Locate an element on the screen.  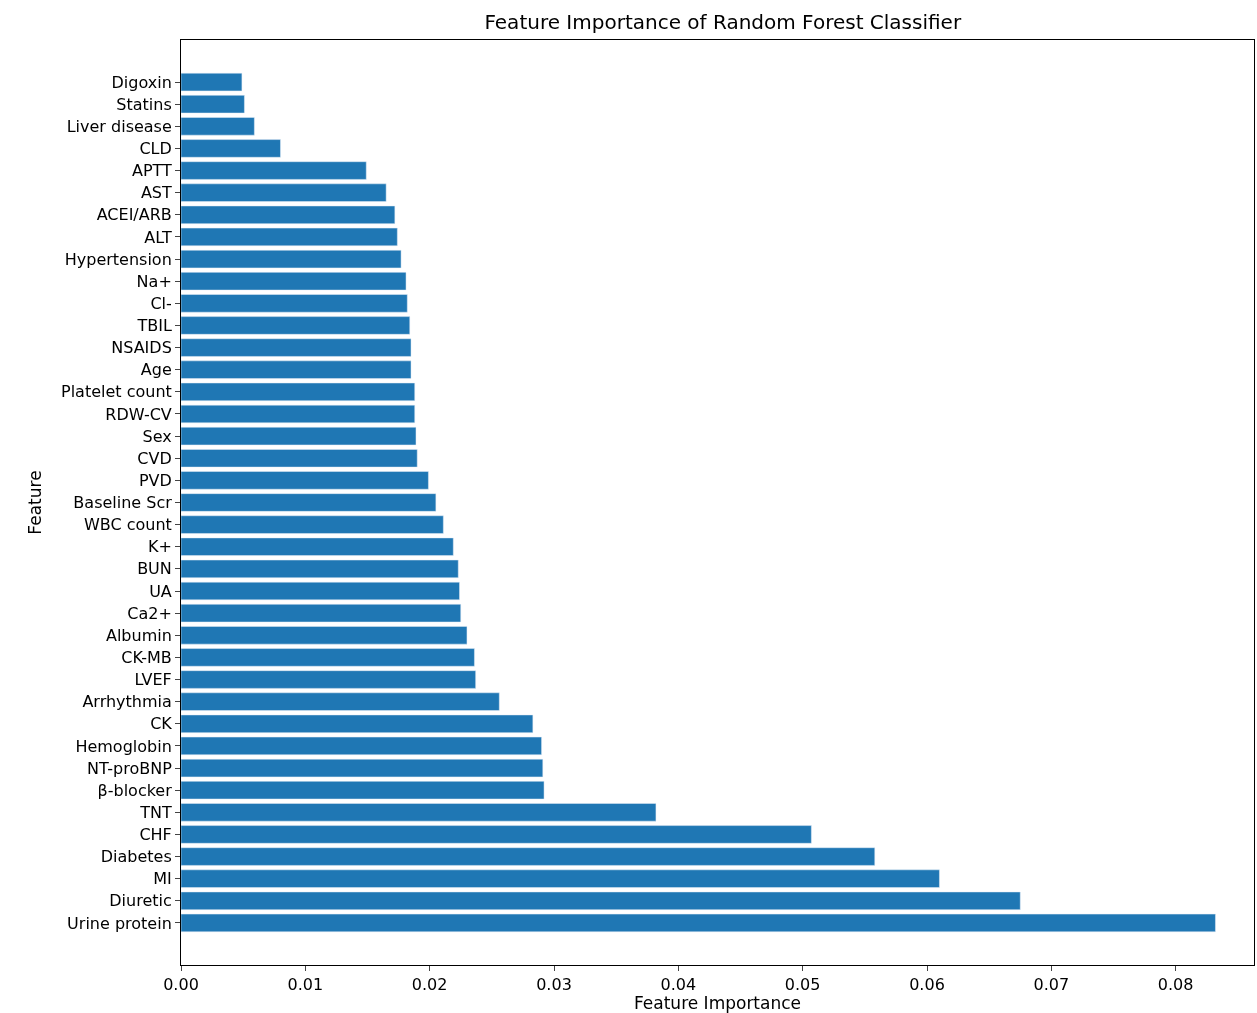
y-tick-label: AST is located at coordinates (156, 193).